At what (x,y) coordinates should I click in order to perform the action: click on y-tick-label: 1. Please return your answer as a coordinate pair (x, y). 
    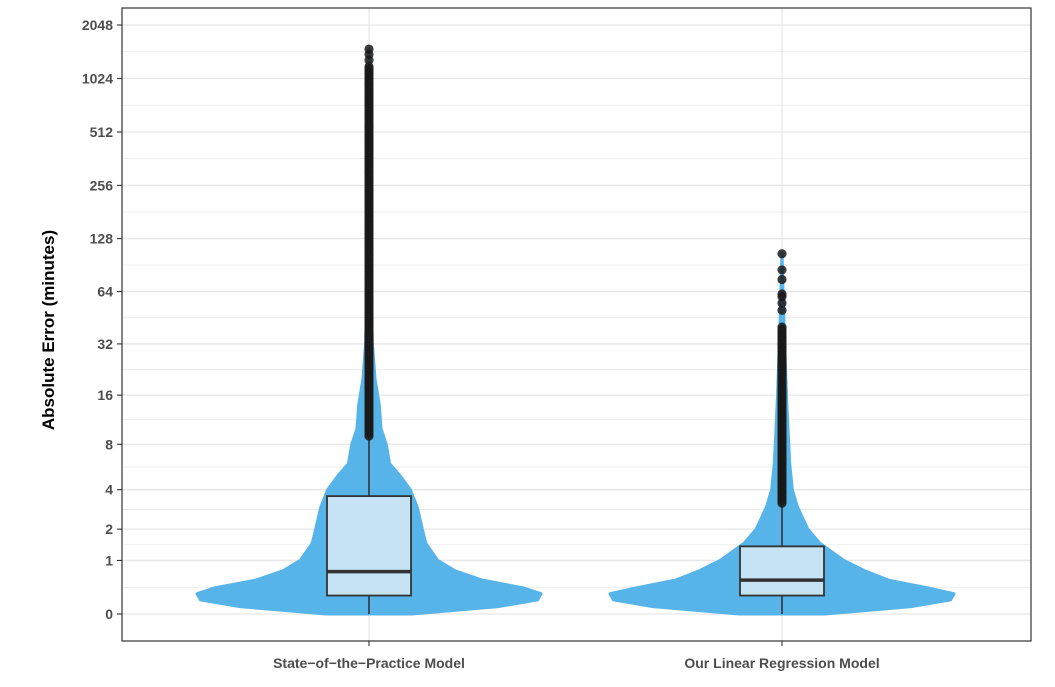
    Looking at the image, I should click on (109, 560).